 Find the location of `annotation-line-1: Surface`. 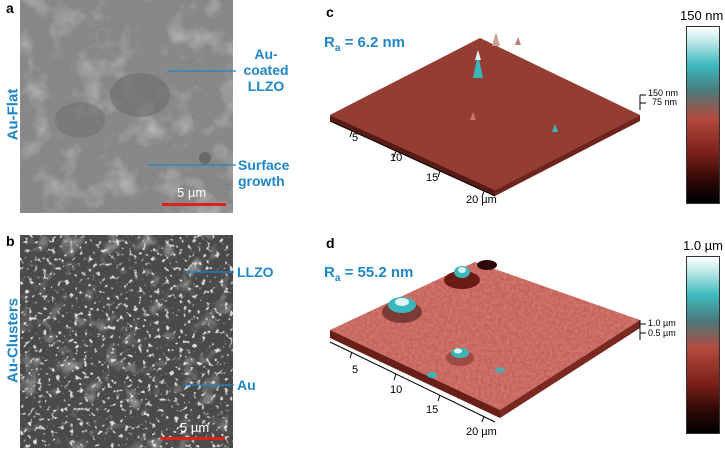

annotation-line-1: Surface is located at coordinates (264, 165).